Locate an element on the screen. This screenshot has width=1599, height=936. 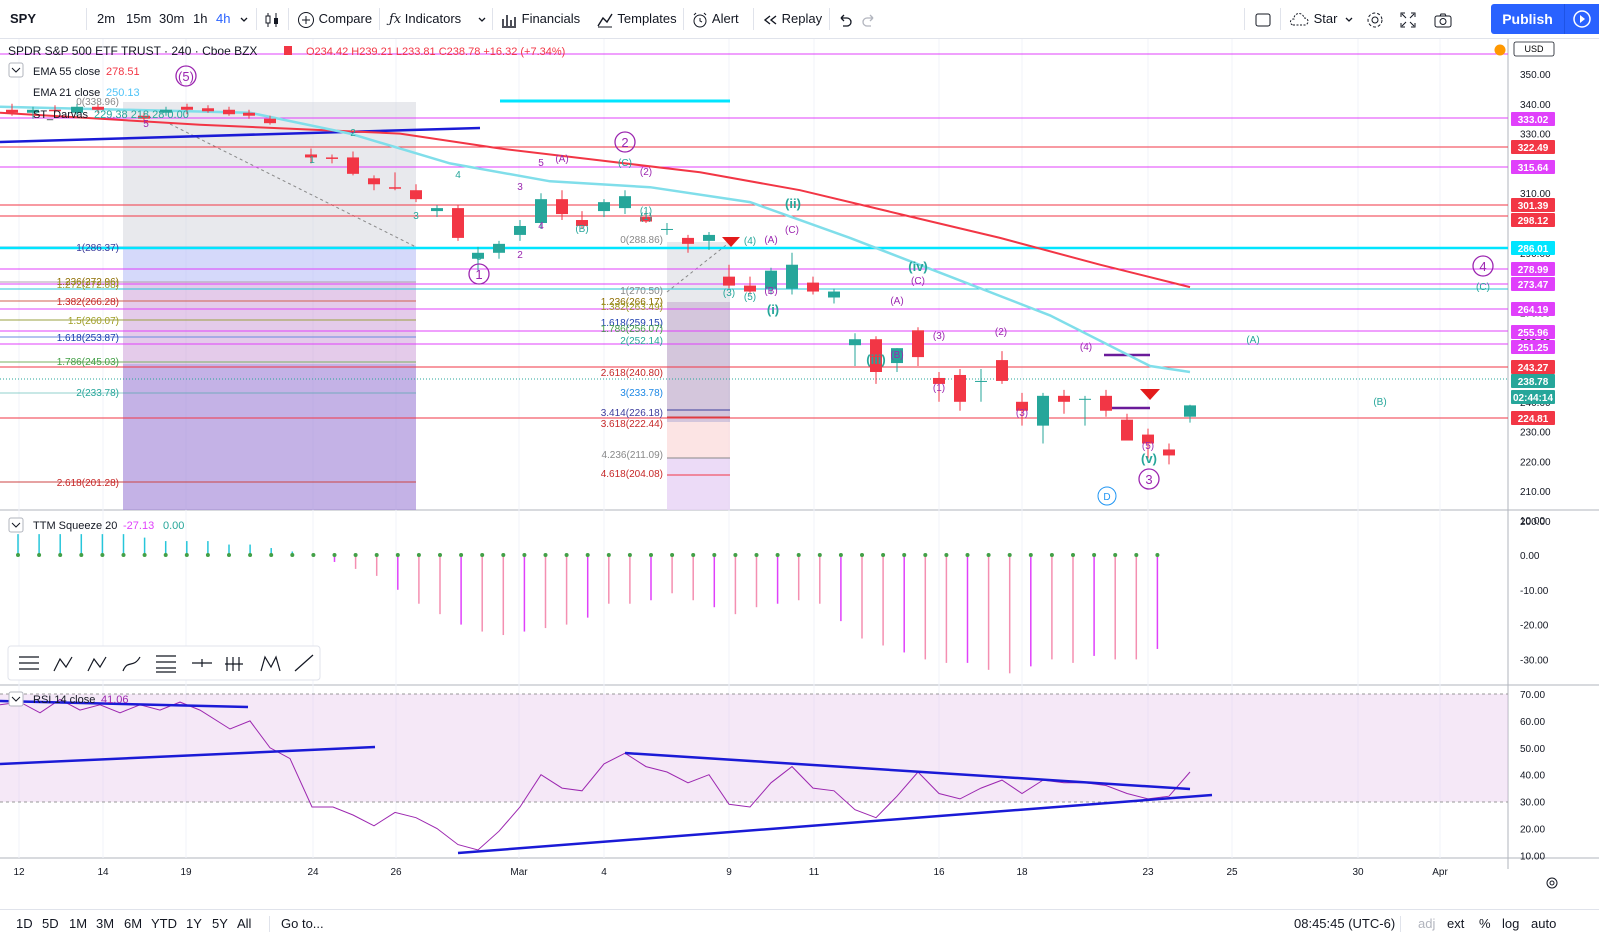
date-tick: 18 is located at coordinates (1022, 872).